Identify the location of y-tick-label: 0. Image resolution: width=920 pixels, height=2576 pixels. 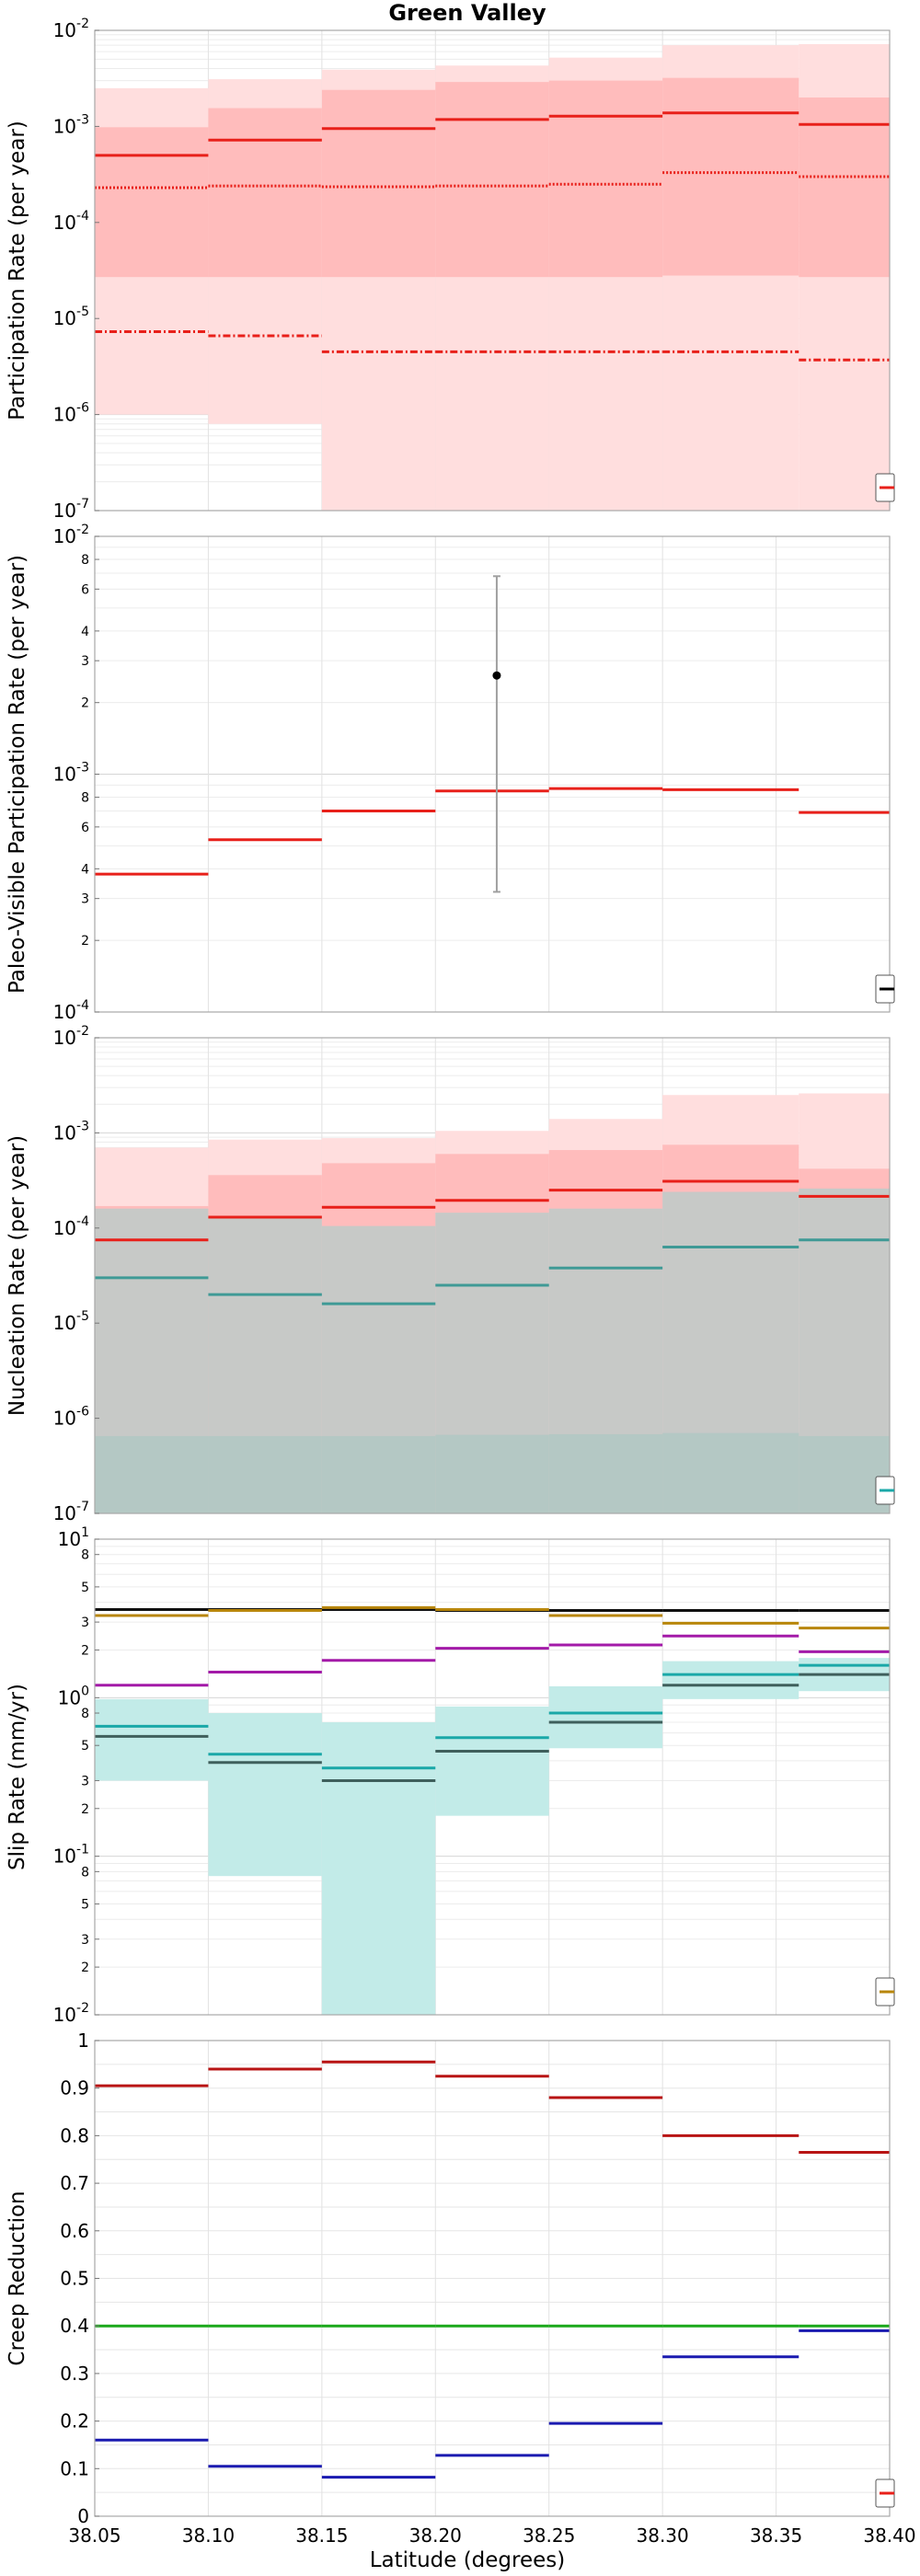
(83, 2516).